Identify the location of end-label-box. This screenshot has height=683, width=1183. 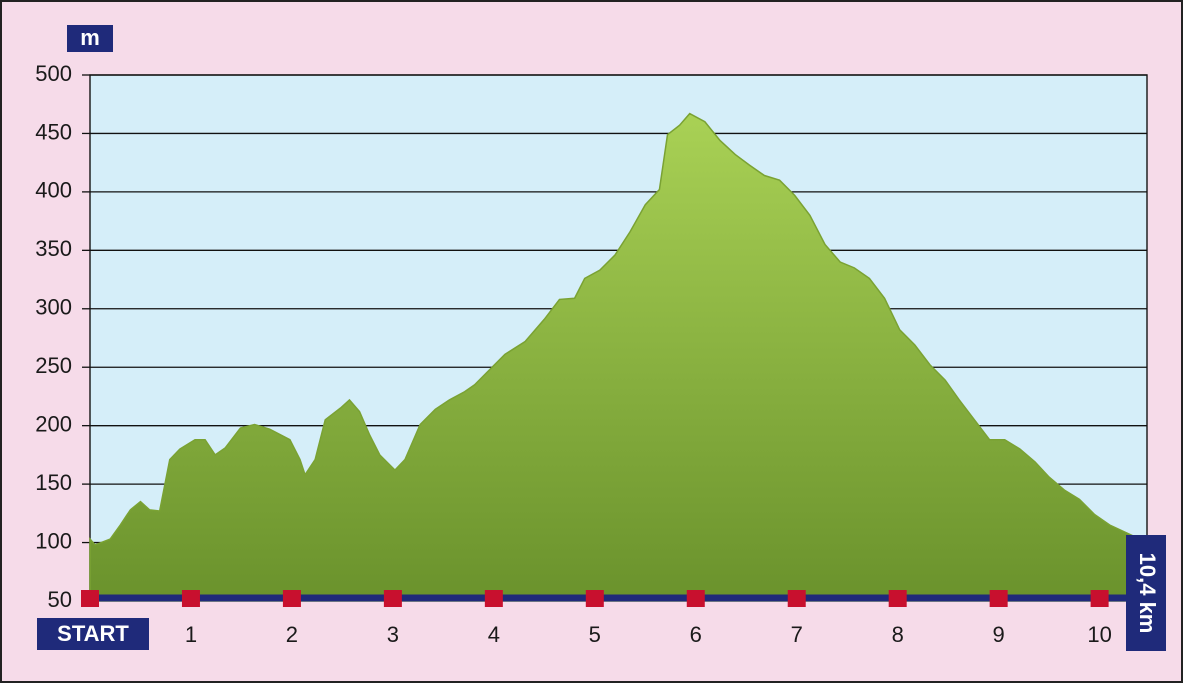
(1146, 593).